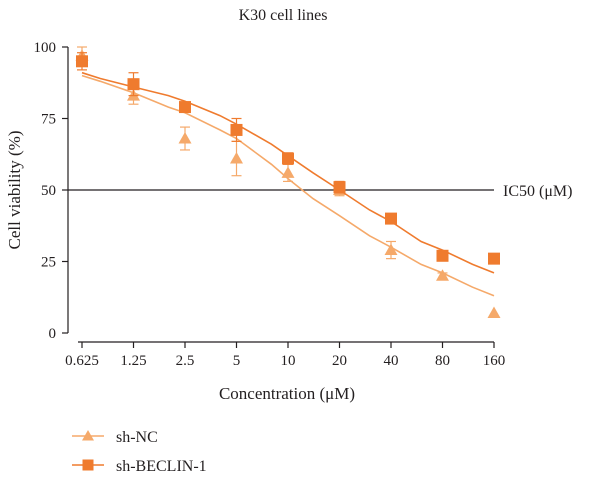 This screenshot has width=600, height=480. Describe the element at coordinates (82, 361) in the screenshot. I see `x-tick-label: 0.625` at that location.